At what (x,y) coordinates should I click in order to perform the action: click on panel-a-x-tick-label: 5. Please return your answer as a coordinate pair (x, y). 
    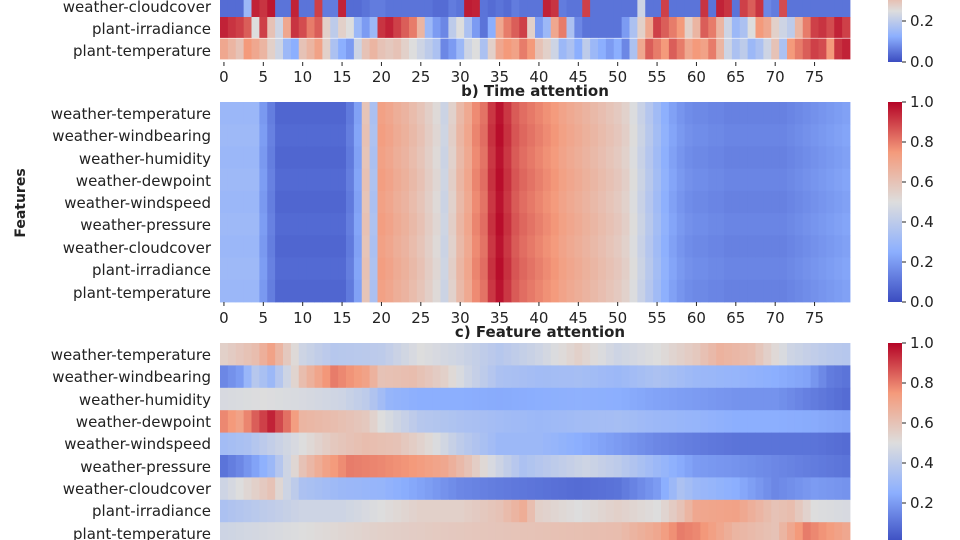
    Looking at the image, I should click on (264, 77).